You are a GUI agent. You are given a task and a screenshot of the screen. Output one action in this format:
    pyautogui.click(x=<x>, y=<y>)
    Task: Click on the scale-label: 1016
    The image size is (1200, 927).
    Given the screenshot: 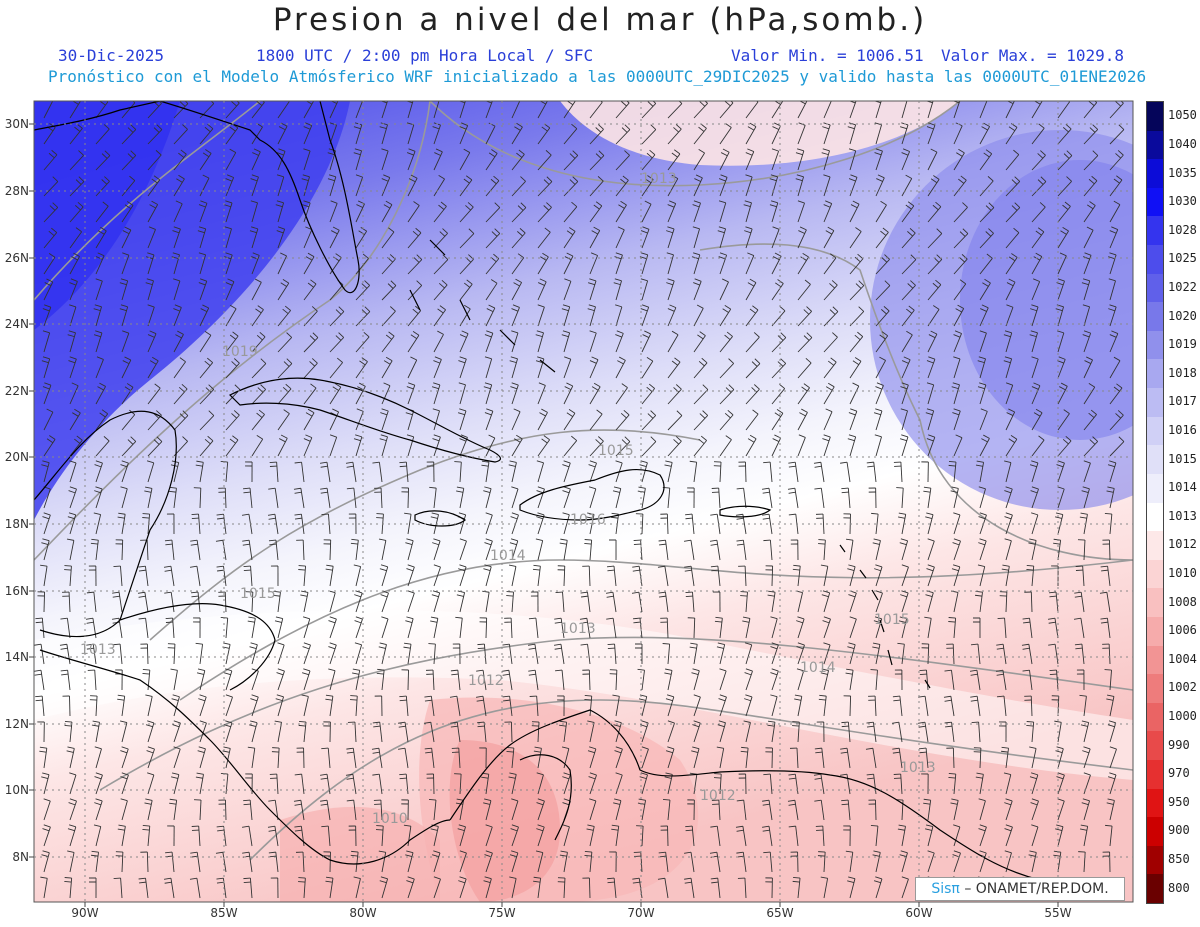 What is the action you would take?
    pyautogui.click(x=1182, y=429)
    